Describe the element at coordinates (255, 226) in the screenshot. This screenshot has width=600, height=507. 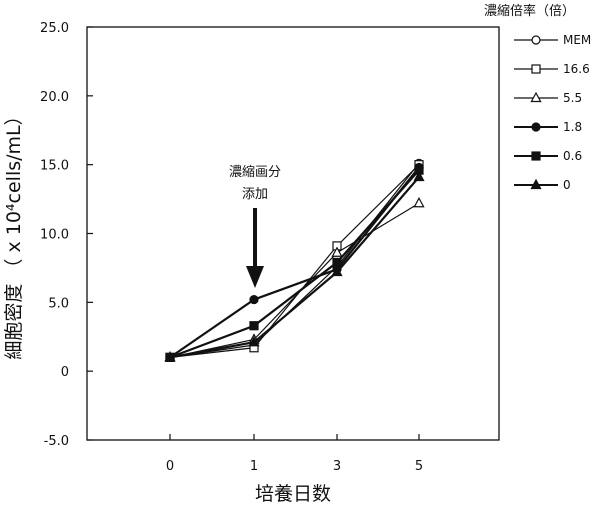
I see `annotation: 濃縮画分 添加` at that location.